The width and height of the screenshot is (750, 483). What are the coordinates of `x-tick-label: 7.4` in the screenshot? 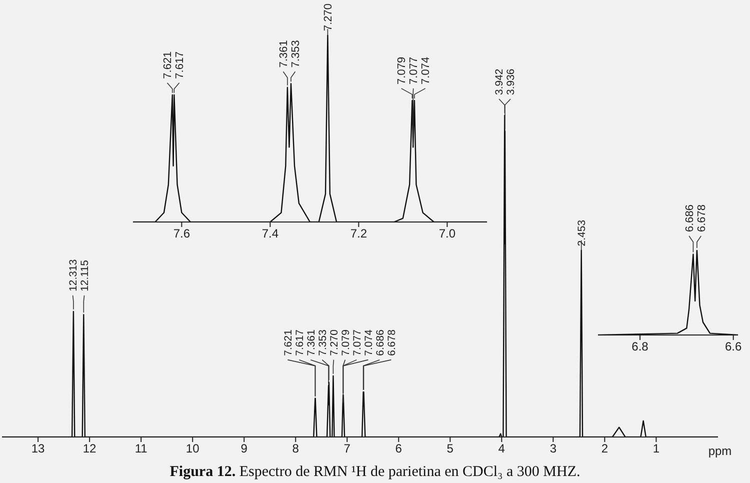 It's located at (270, 233).